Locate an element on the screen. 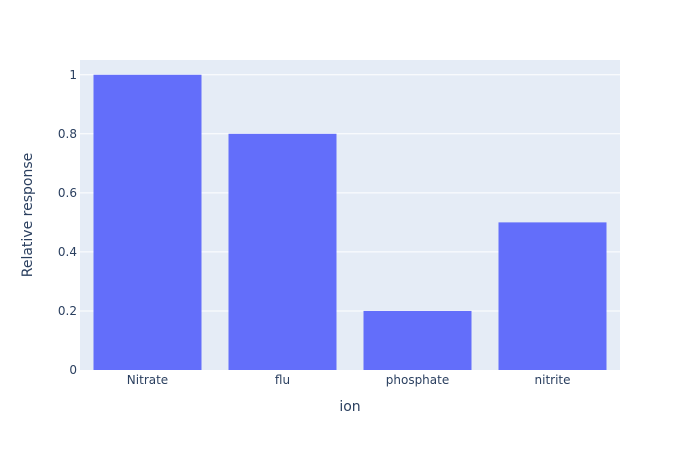 This screenshot has width=700, height=454. x-axis-title: ion is located at coordinates (349, 407).